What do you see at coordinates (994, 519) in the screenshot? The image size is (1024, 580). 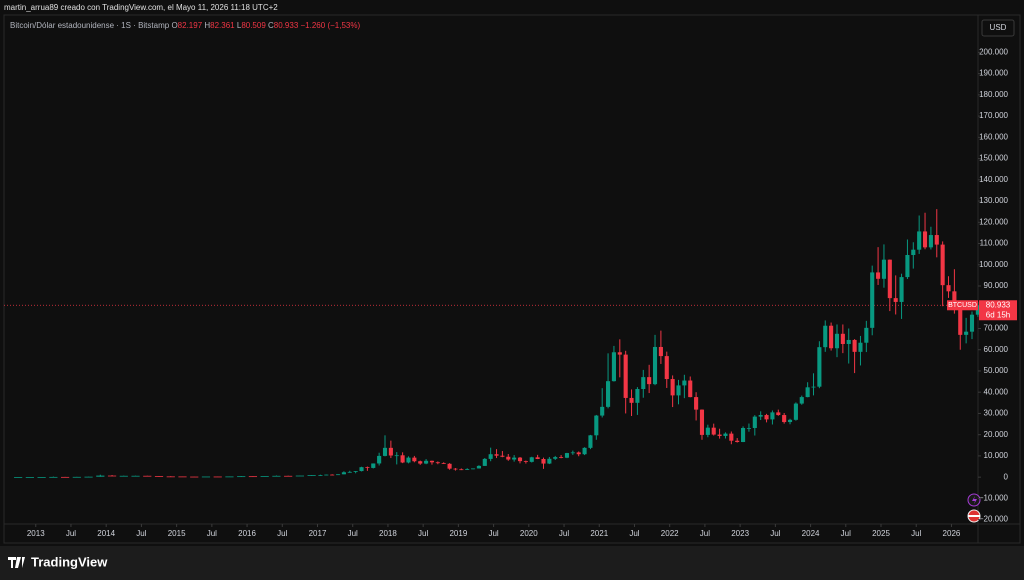 I see `y-tick-label: −20.000` at bounding box center [994, 519].